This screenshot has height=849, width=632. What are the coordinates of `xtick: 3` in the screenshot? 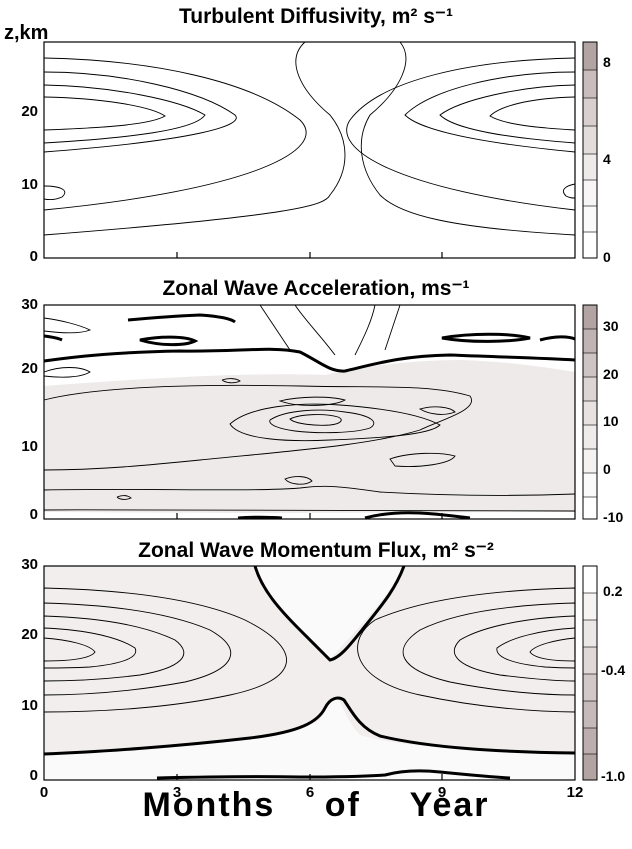 It's located at (177, 792).